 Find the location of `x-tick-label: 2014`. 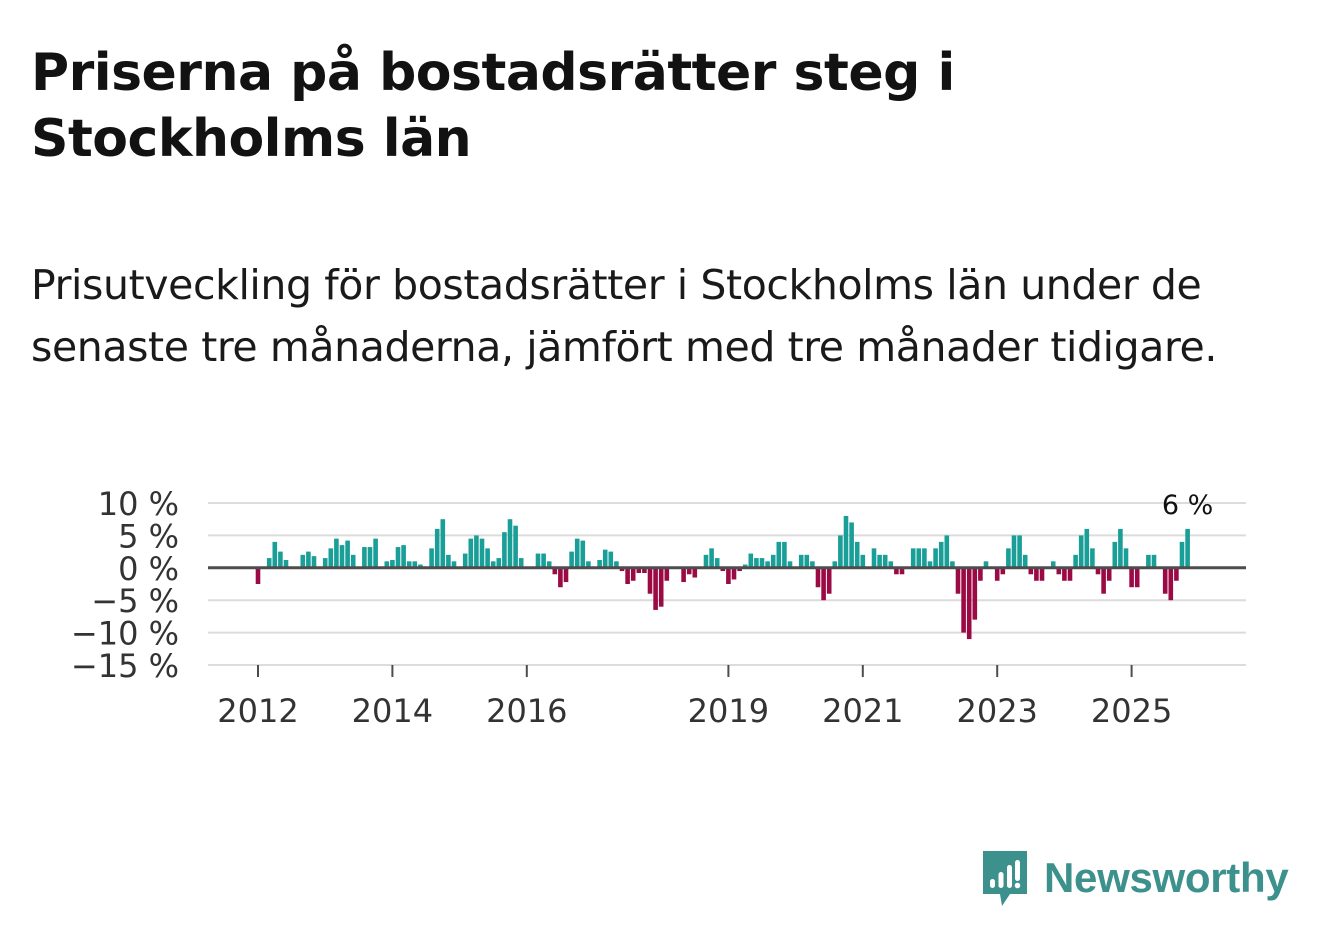

x-tick-label: 2014 is located at coordinates (392, 711).